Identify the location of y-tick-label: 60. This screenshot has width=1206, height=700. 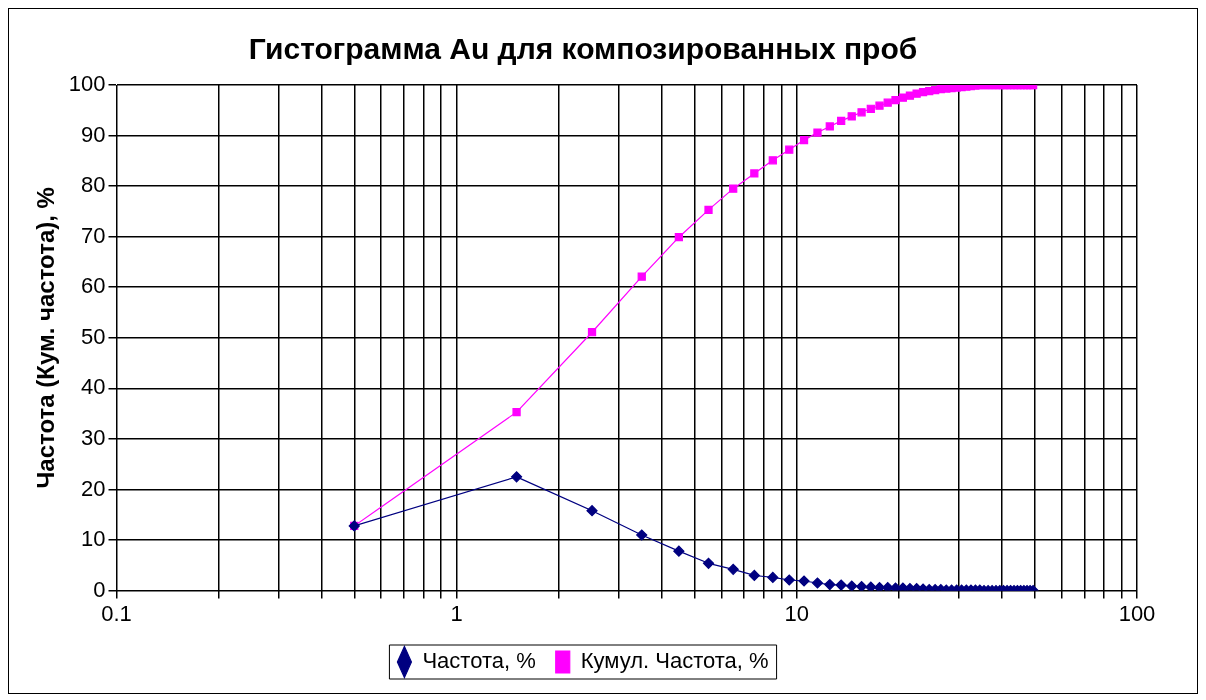
(93, 286).